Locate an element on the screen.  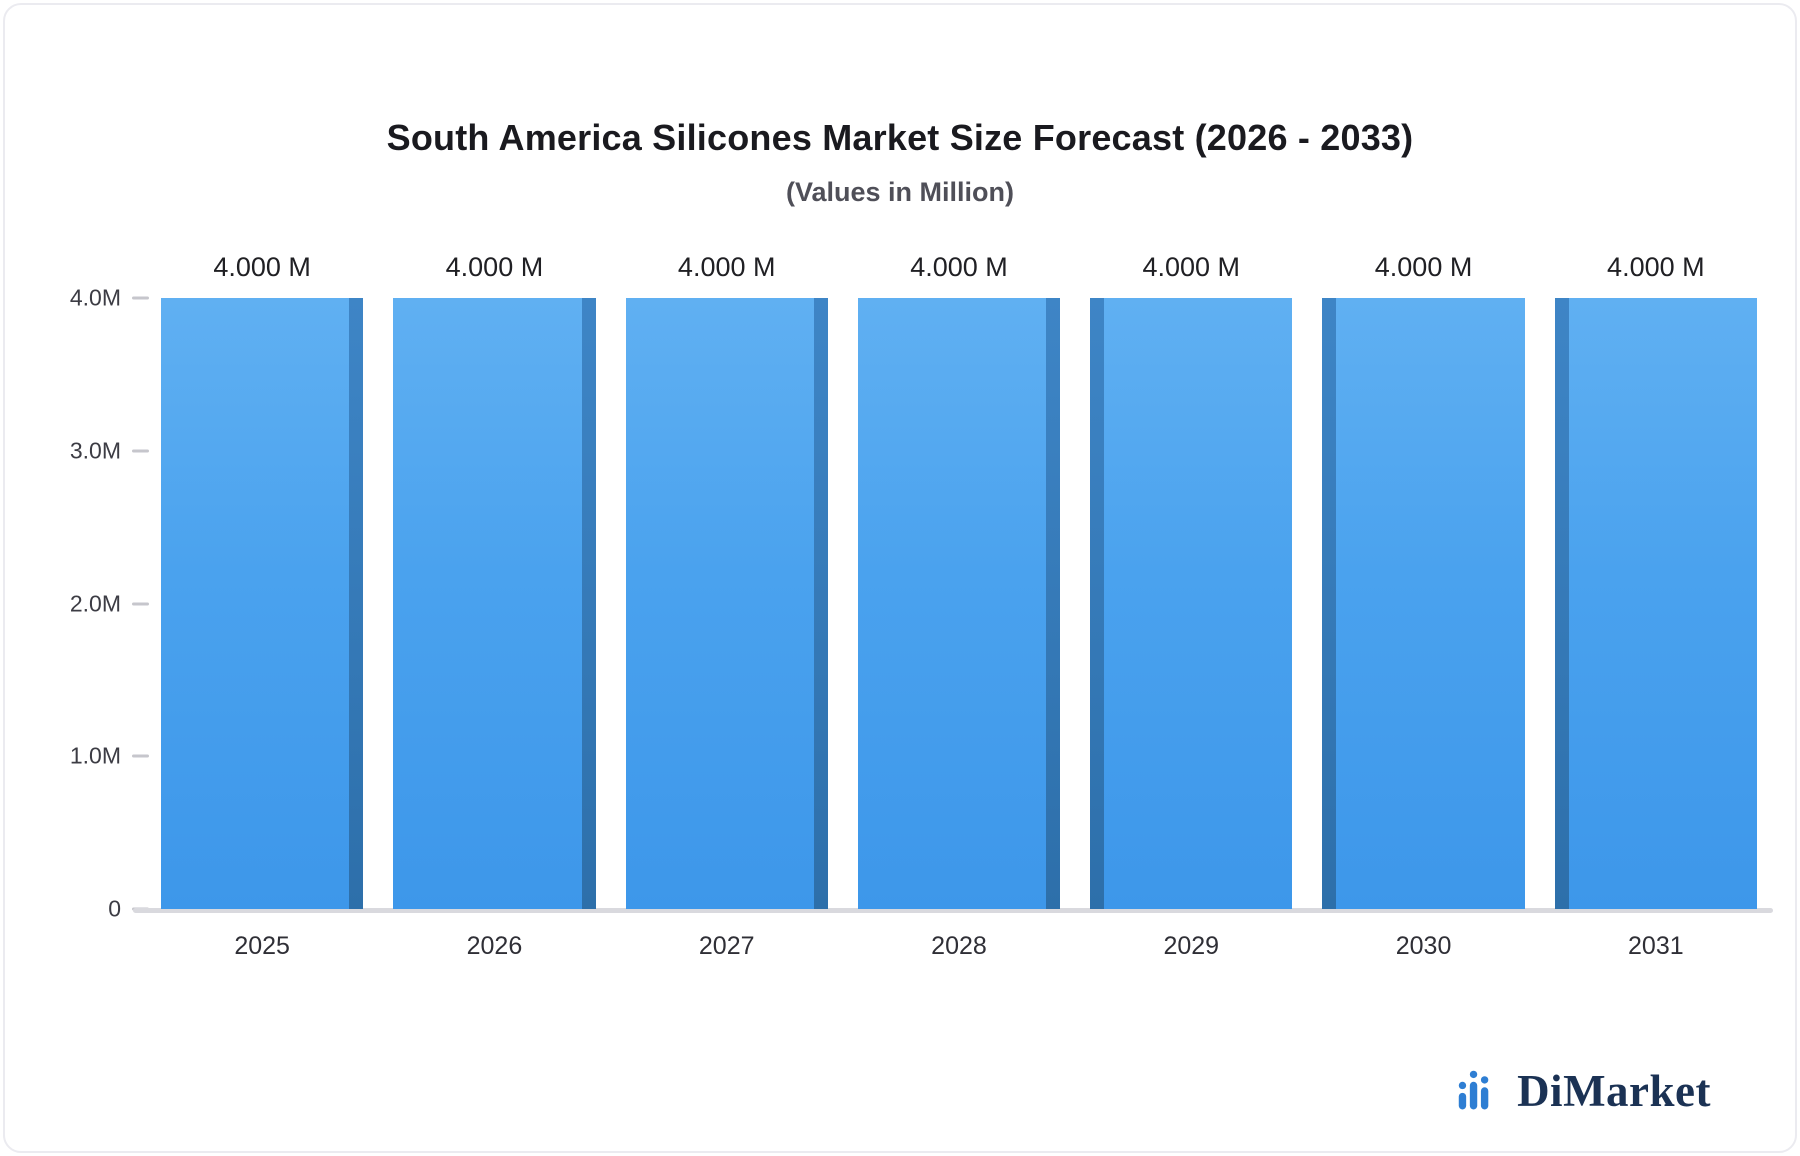
bar-2025: 4.000 M 2025 is located at coordinates (262, 606).